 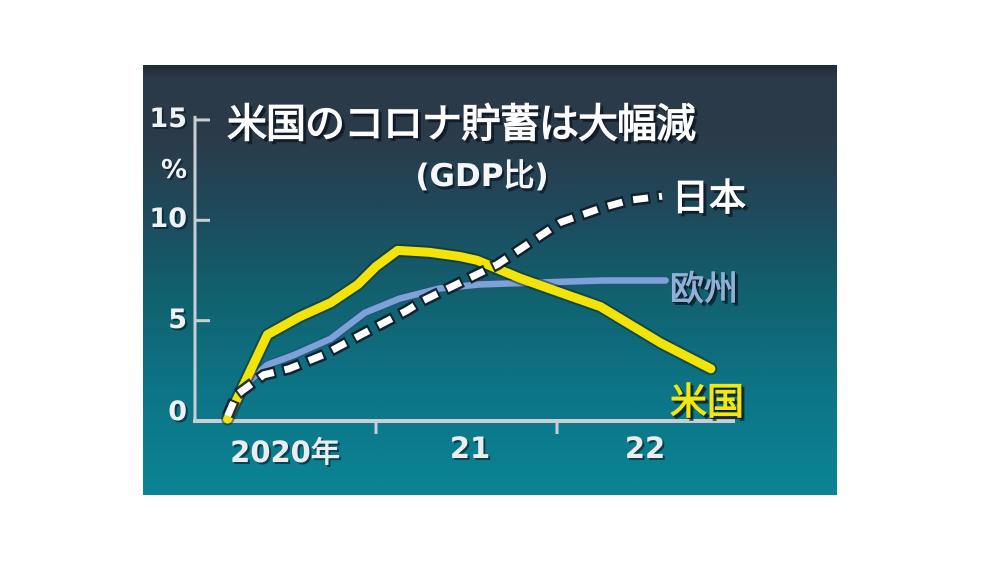 I want to click on chart-title: 米国のコロナ貯蓄は大幅減, so click(x=461, y=124).